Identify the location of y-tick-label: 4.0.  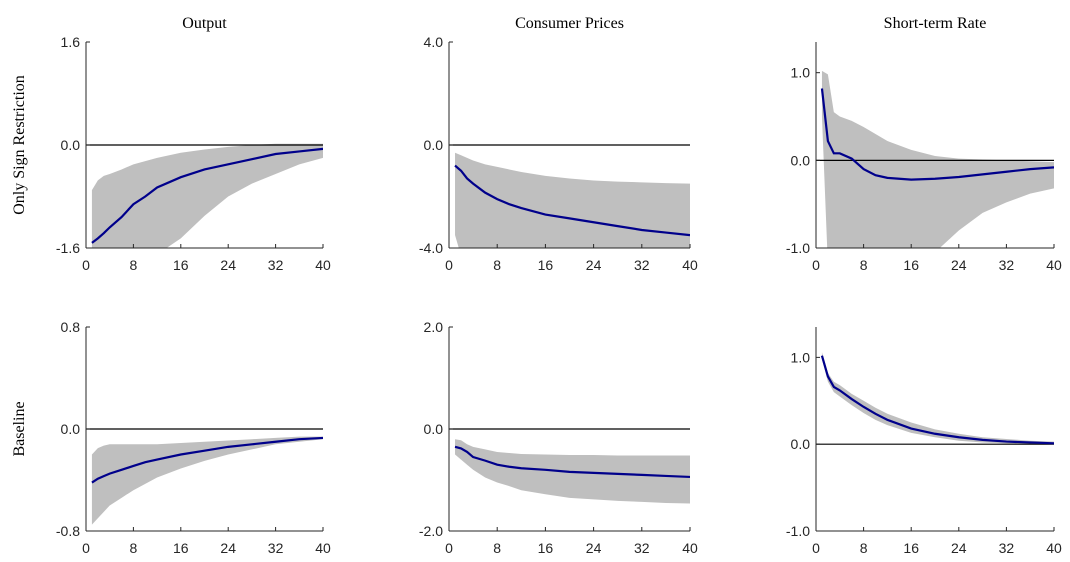
(434, 42).